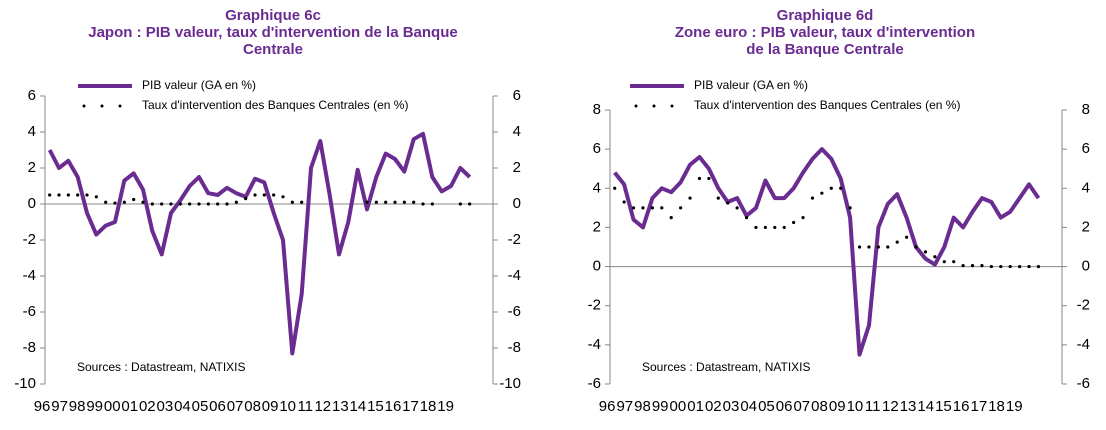 The width and height of the screenshot is (1106, 430). What do you see at coordinates (29, 347) in the screenshot?
I see `y-tick-label: -8` at bounding box center [29, 347].